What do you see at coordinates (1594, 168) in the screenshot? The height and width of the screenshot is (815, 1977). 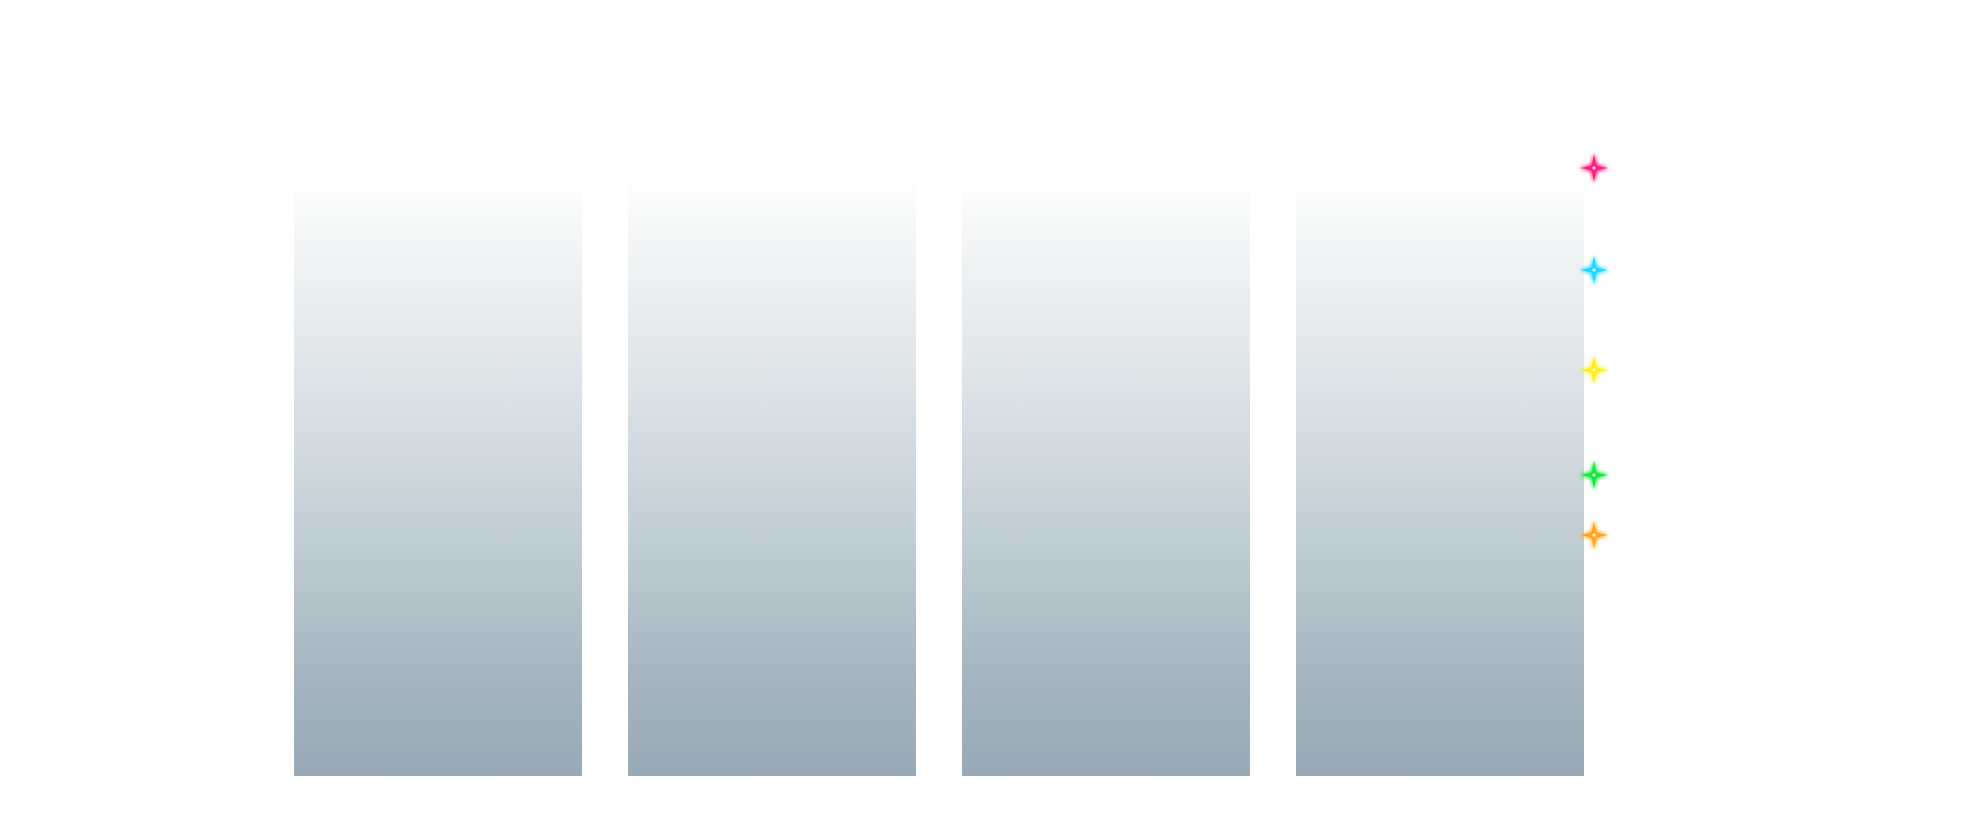 I see `sparkle-icon-pink` at bounding box center [1594, 168].